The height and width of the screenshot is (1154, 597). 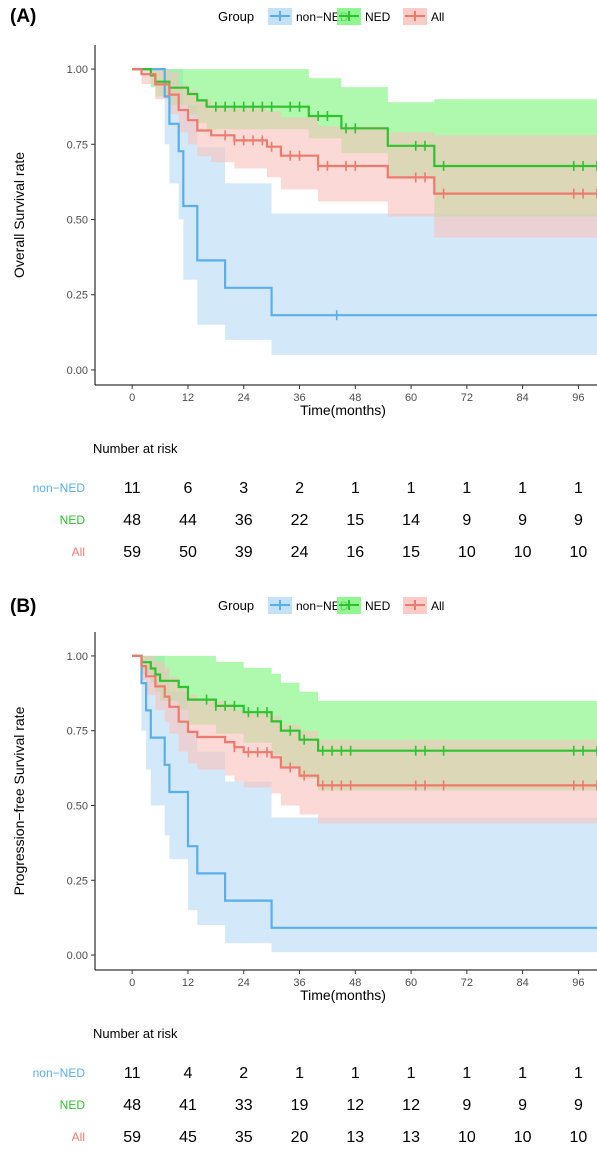 What do you see at coordinates (244, 520) in the screenshot?
I see `risk-table-cell: 36` at bounding box center [244, 520].